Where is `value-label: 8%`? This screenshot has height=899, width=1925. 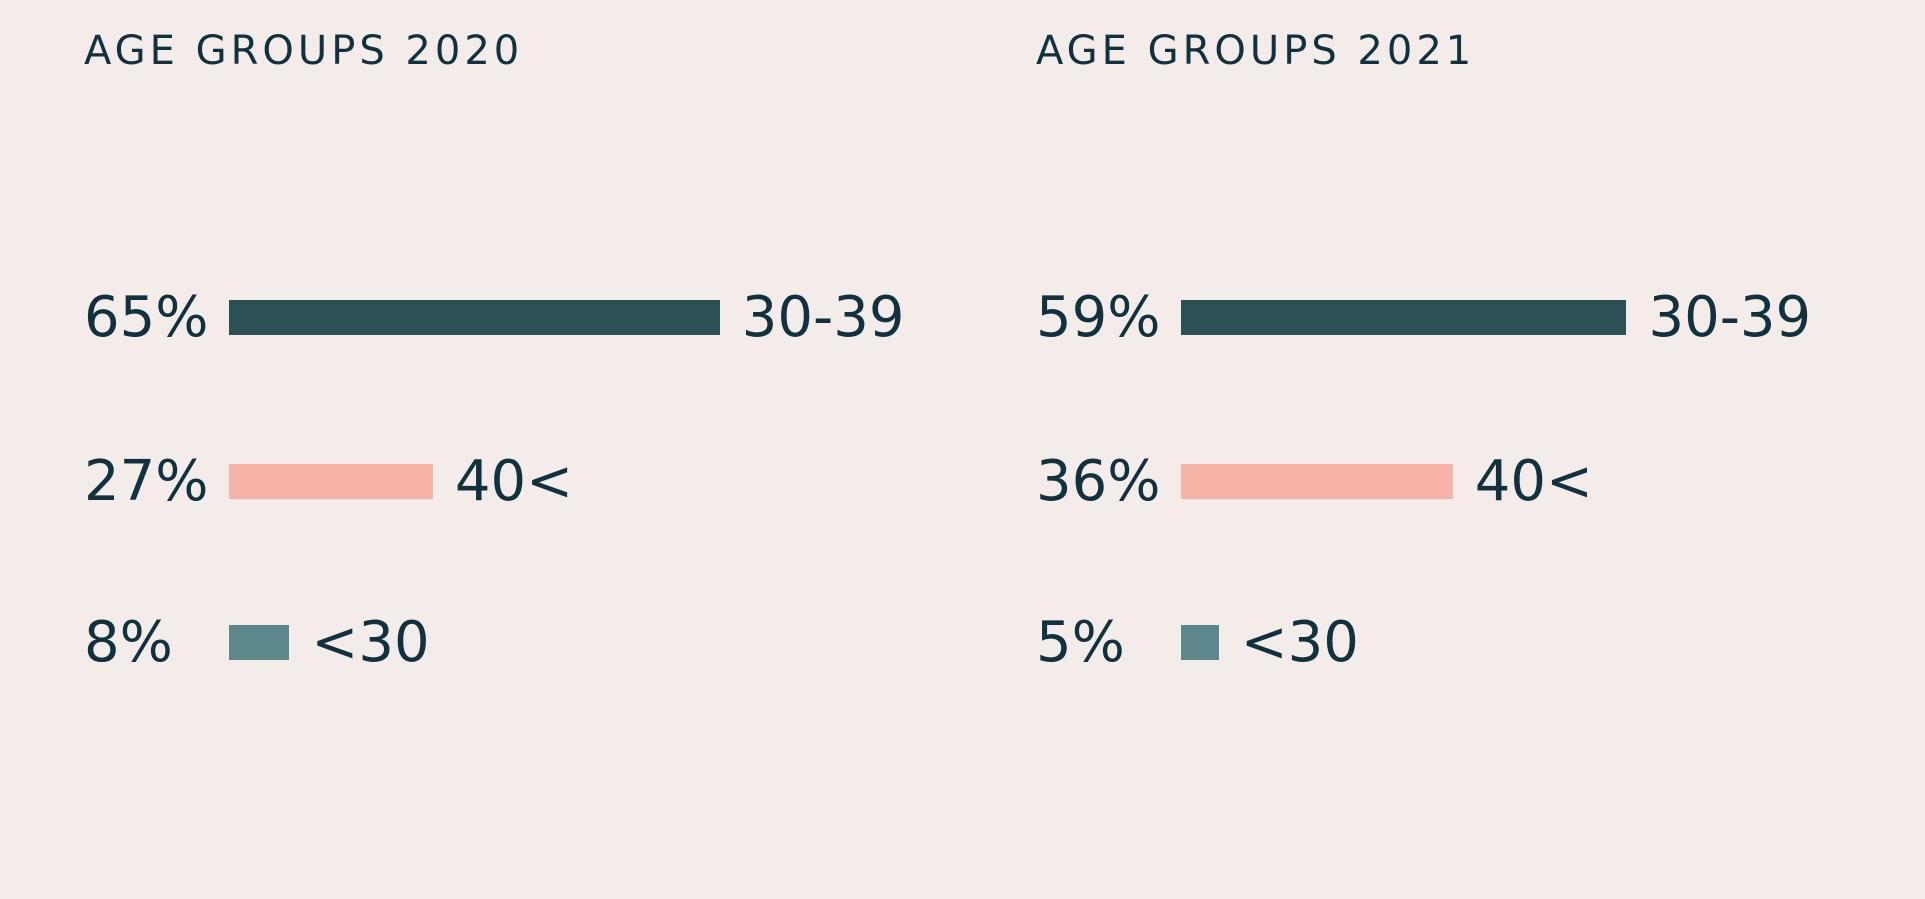
value-label: 8% is located at coordinates (128, 642).